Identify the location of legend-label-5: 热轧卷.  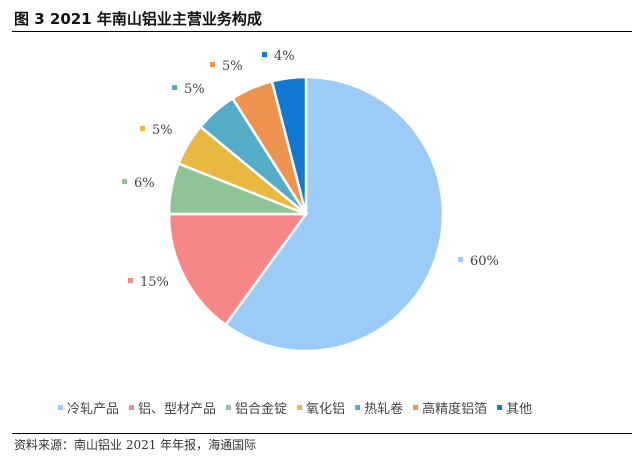
(383, 409).